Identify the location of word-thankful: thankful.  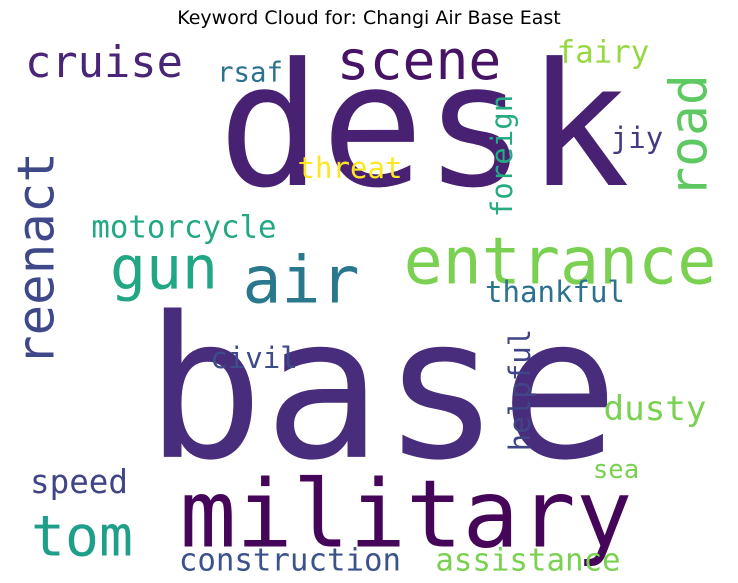
(555, 292).